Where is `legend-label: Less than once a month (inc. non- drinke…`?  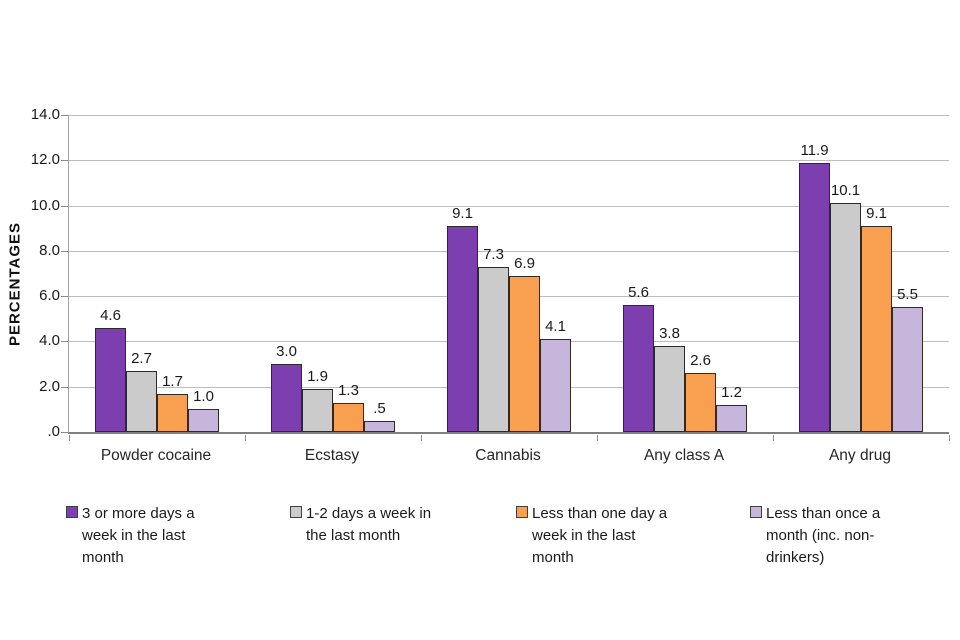
legend-label: Less than once a month (inc. non- drinke… is located at coordinates (823, 535).